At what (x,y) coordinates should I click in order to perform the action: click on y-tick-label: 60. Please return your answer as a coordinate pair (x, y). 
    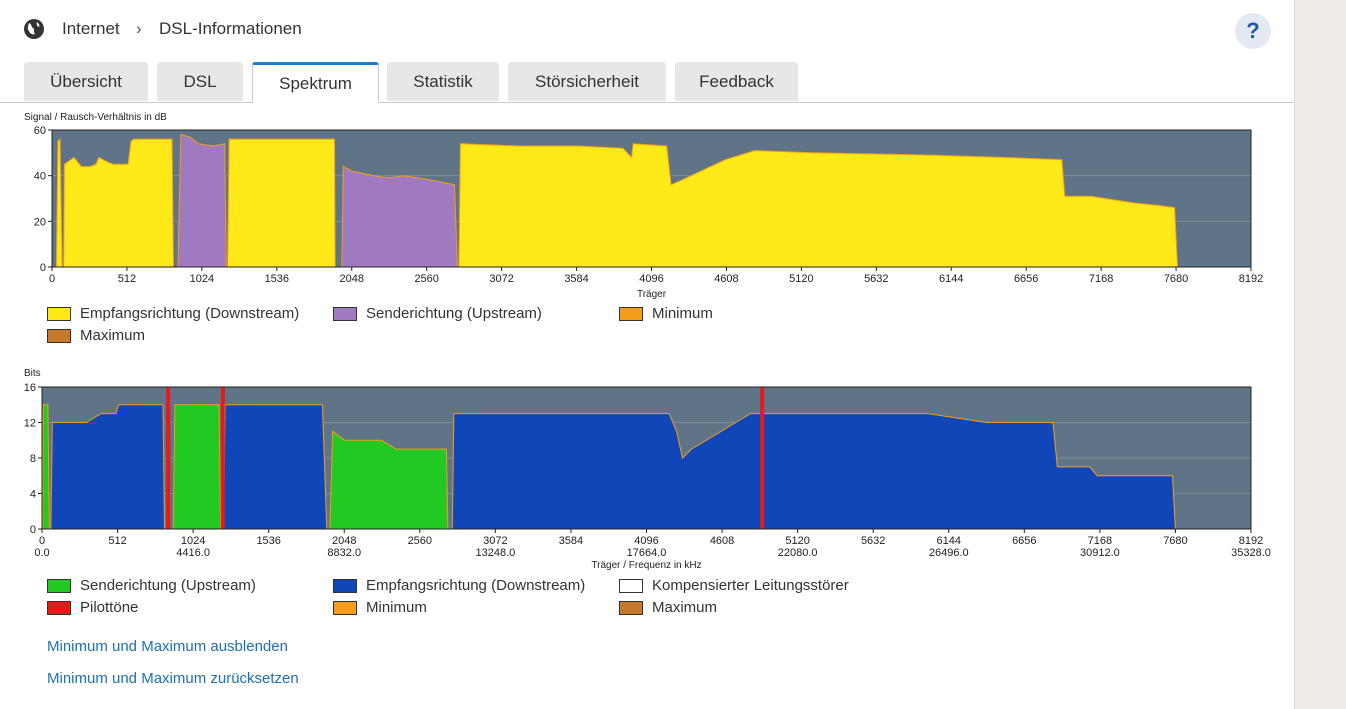
    Looking at the image, I should click on (40, 131).